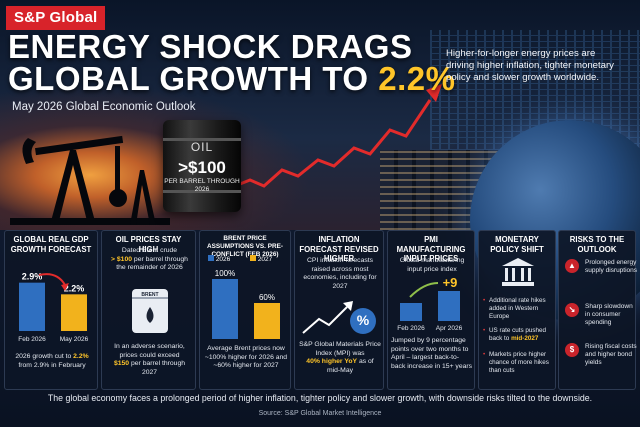 The width and height of the screenshot is (640, 427). Describe the element at coordinates (339, 249) in the screenshot. I see `panel-title: INFLATION FORECAST REVISED HIGHER` at that location.